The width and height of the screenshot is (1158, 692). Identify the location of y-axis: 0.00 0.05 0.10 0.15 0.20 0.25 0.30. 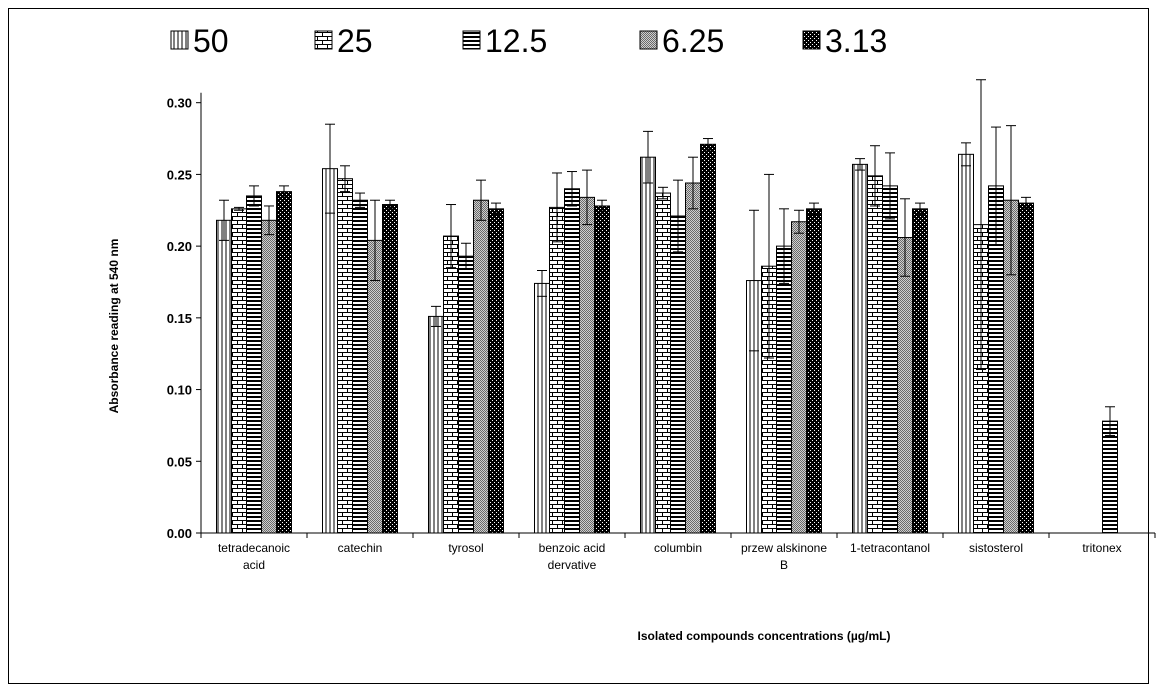
(184, 317).